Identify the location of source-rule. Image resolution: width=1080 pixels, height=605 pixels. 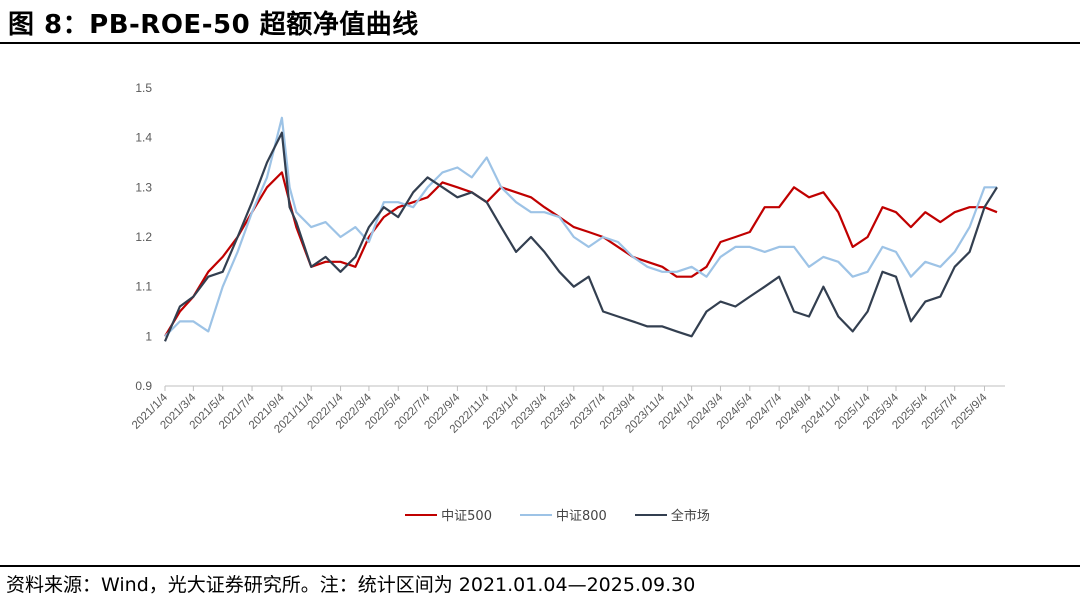
(540, 566).